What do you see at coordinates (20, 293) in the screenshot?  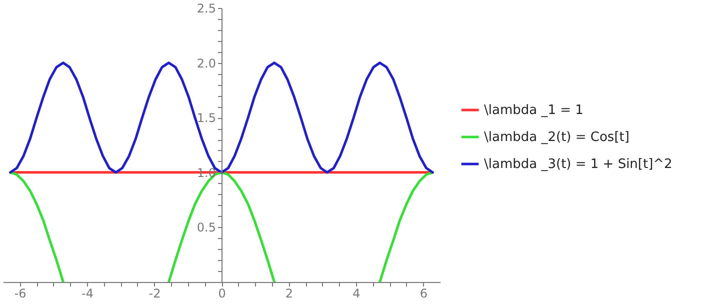 I see `x-tick-label: -6` at bounding box center [20, 293].